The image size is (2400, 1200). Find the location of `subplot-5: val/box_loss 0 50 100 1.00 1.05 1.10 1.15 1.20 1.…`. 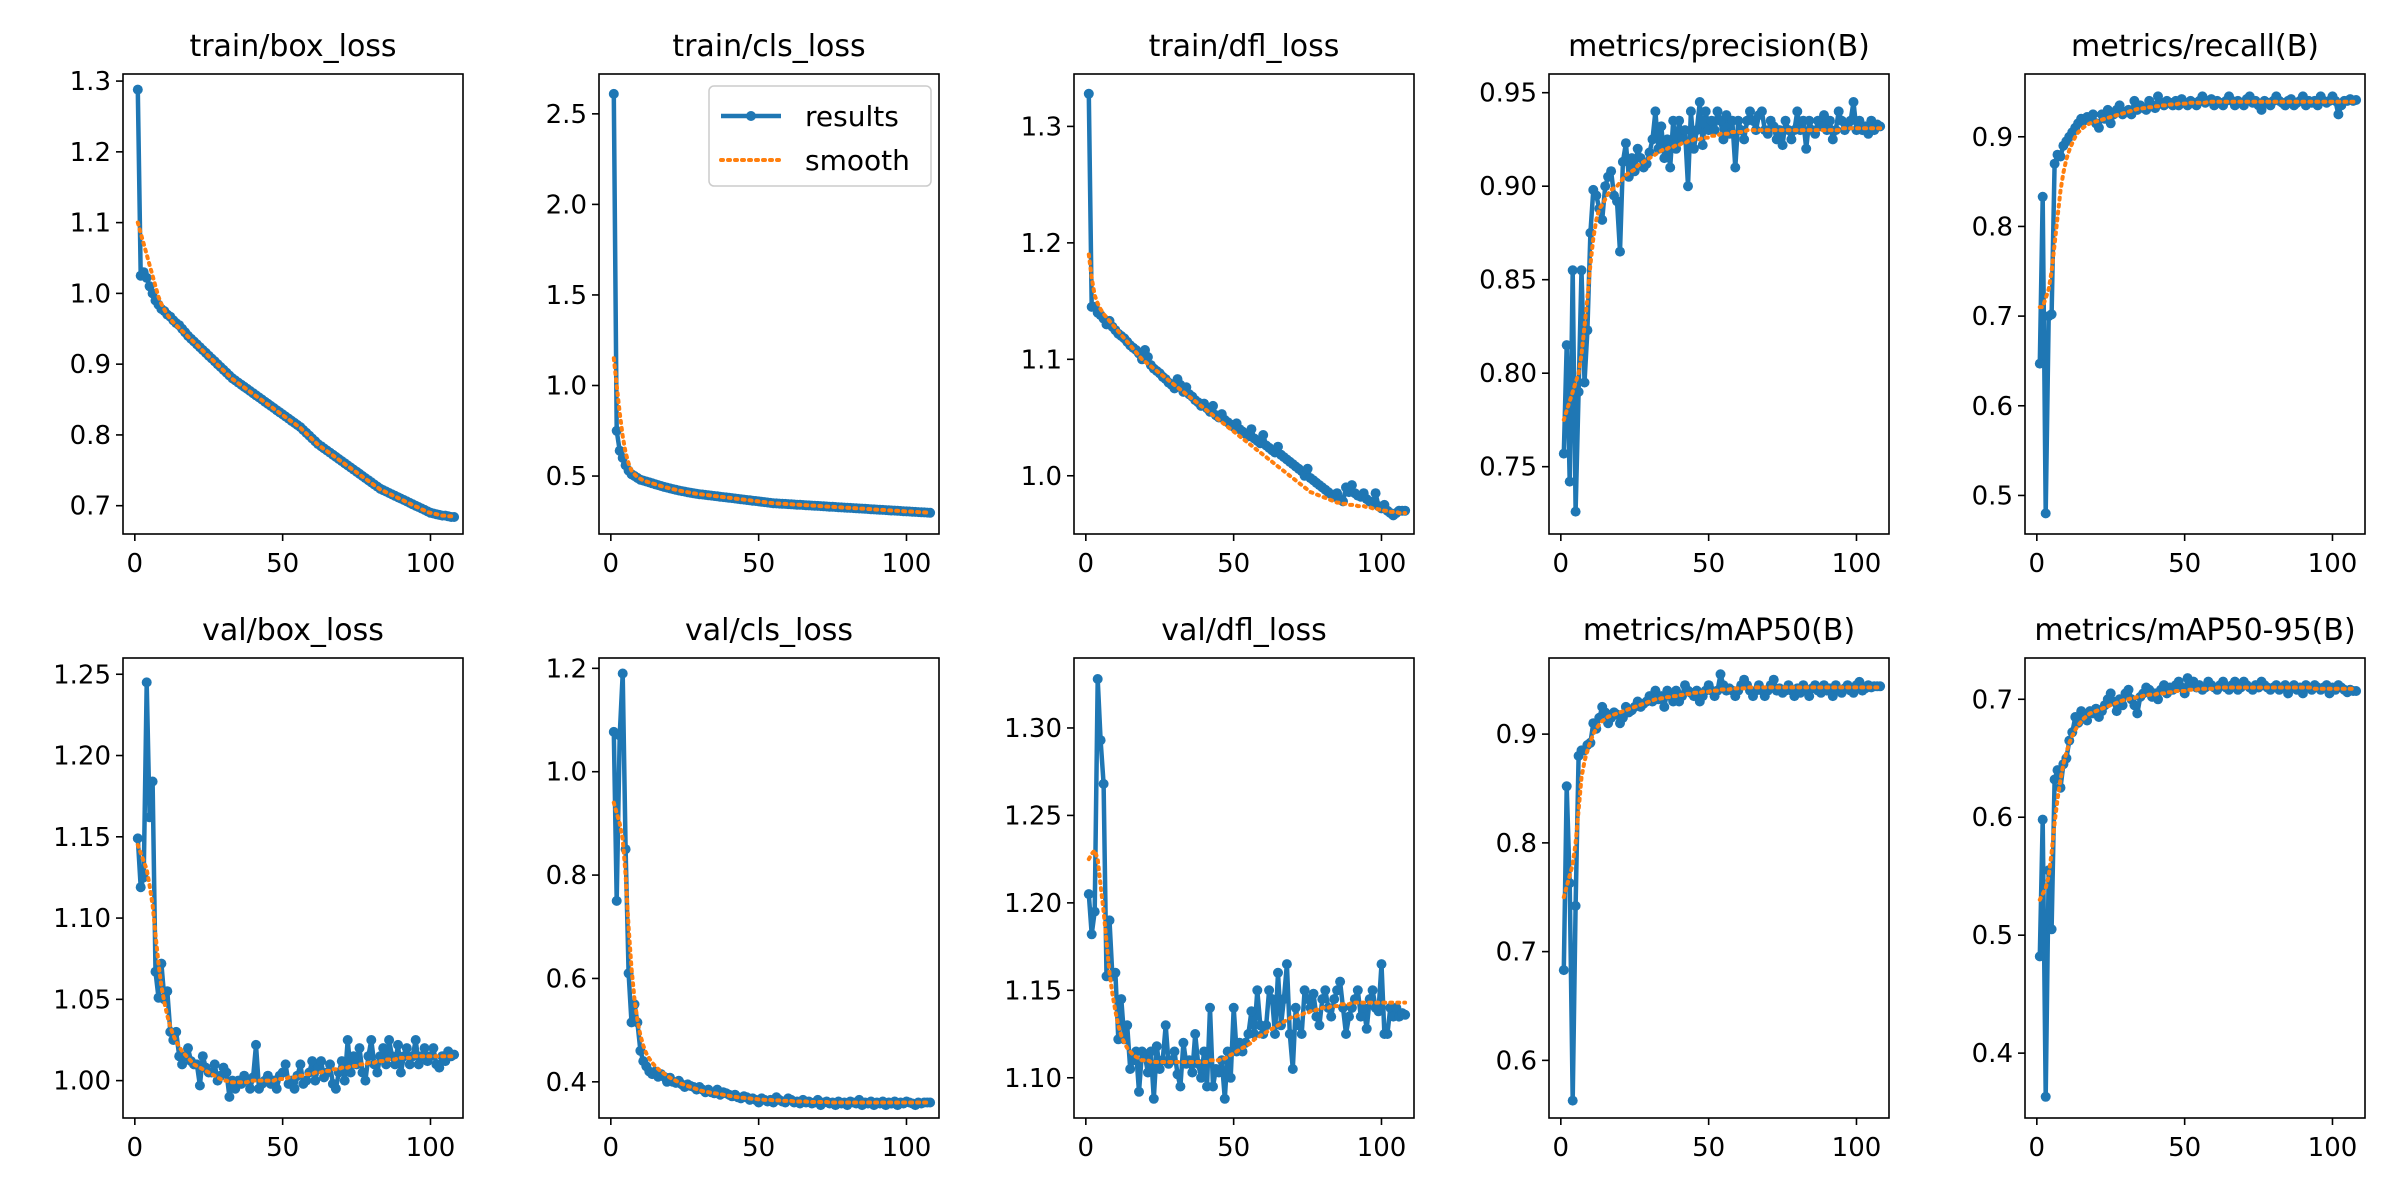

subplot-5: val/box_loss 0 50 100 1.00 1.05 1.10 1.15 1.20 1.… is located at coordinates (258, 888).